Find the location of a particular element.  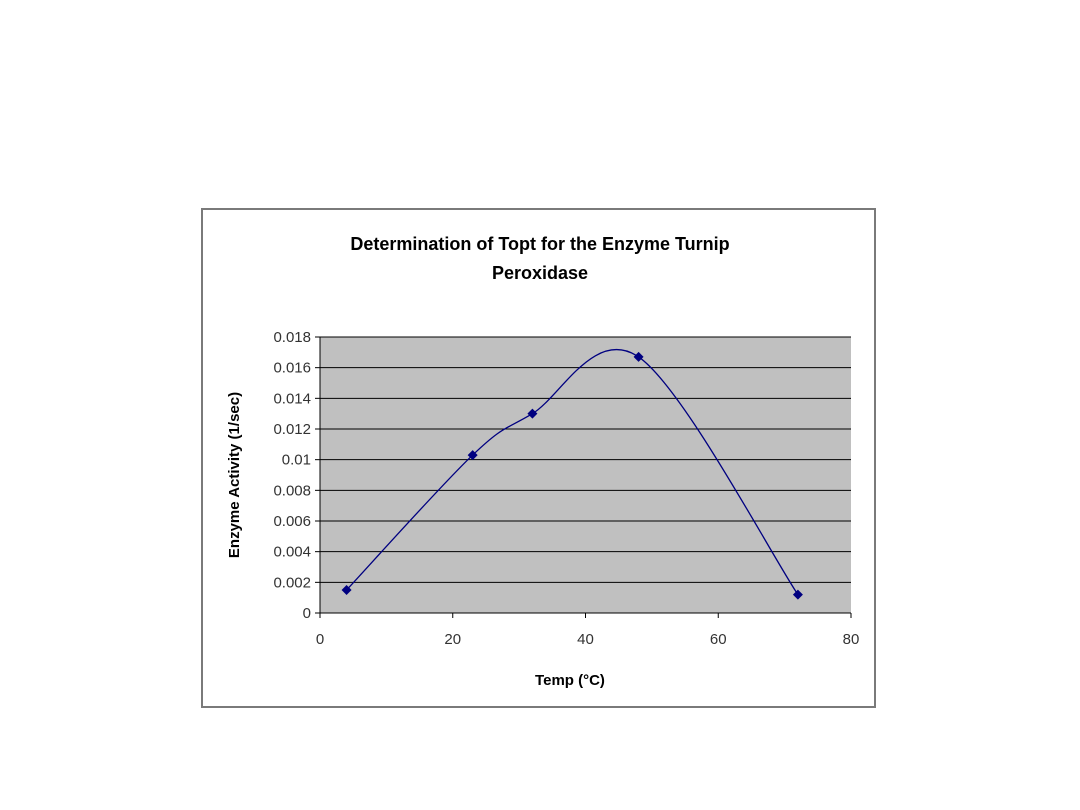

y-axis-title: Enzyme Activity (1/sec) is located at coordinates (234, 475).